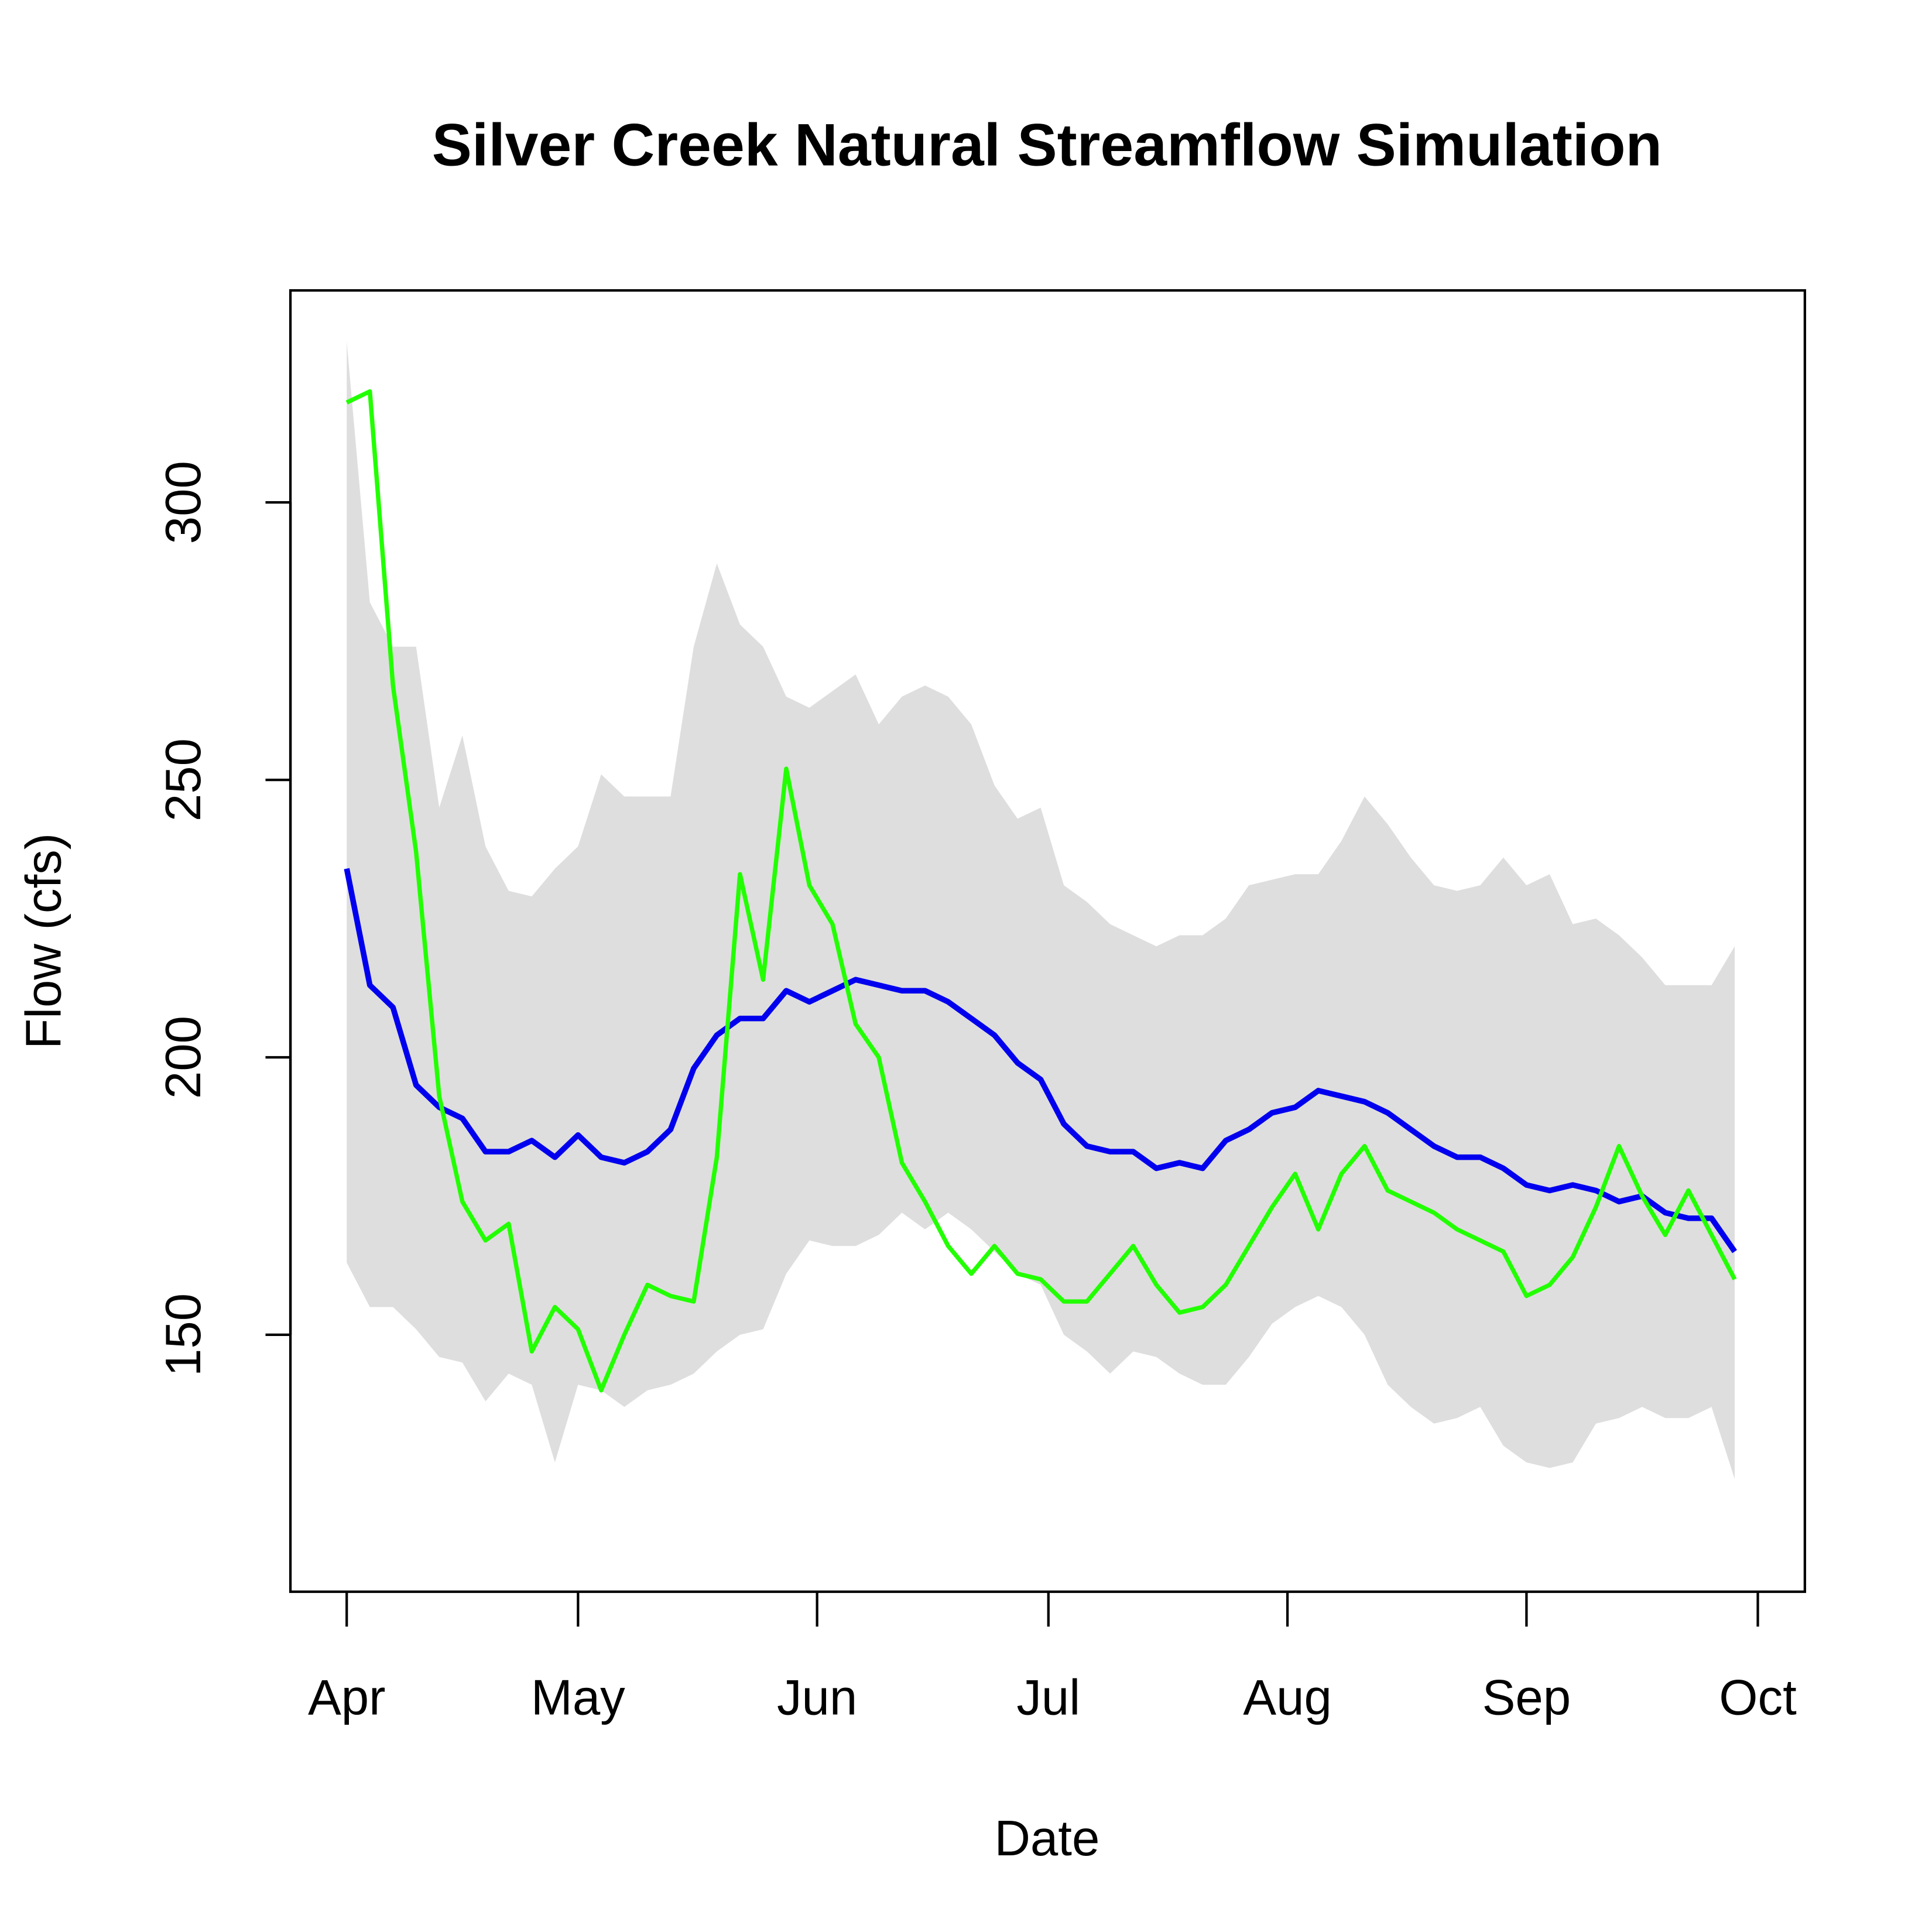 The image size is (1932, 1932). Describe the element at coordinates (183, 502) in the screenshot. I see `y-tick-label: 300` at that location.